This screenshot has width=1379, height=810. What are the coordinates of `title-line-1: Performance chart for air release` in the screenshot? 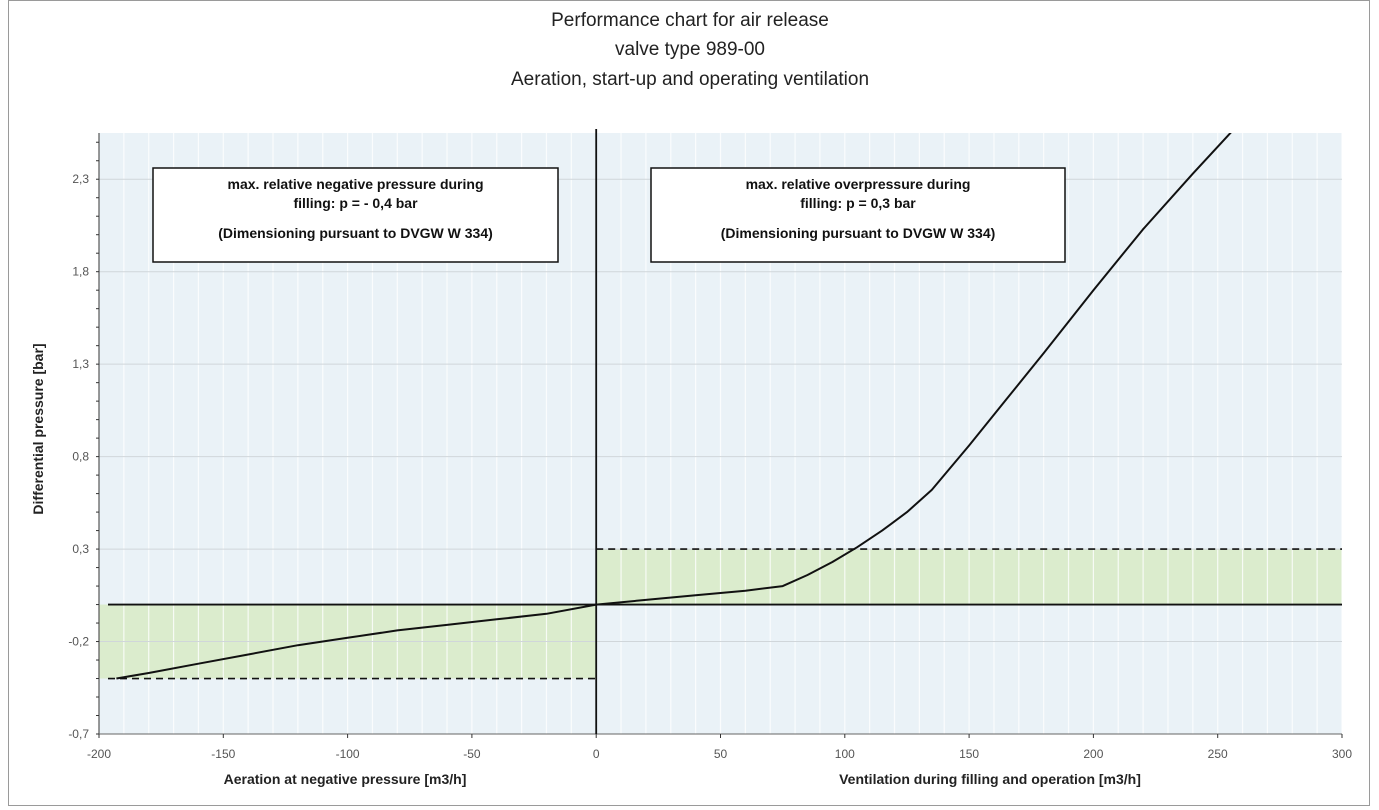 It's located at (690, 20).